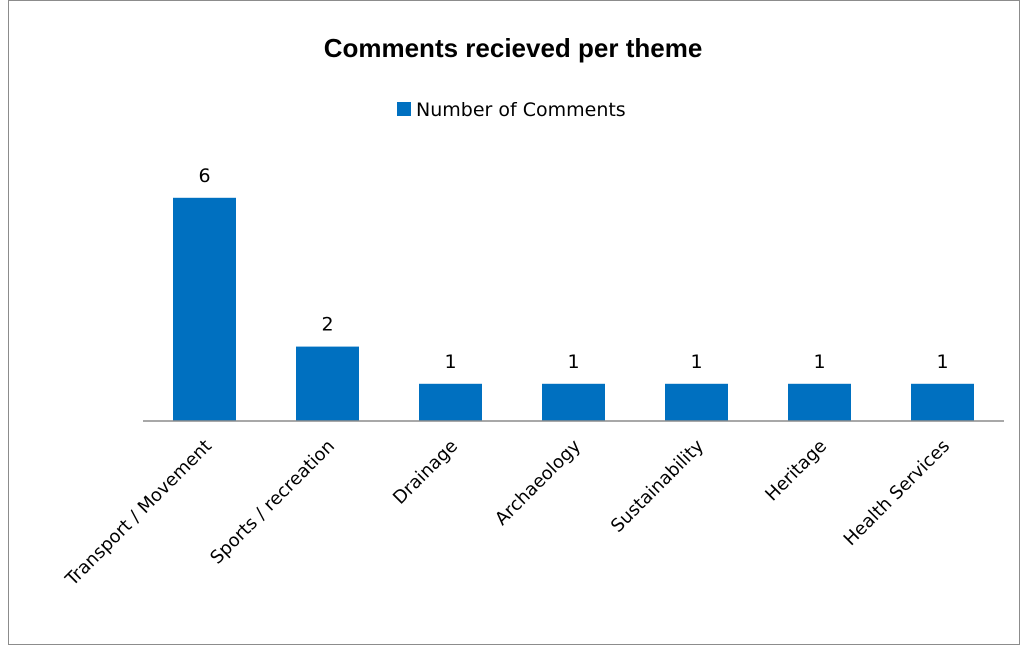 The width and height of the screenshot is (1028, 650). What do you see at coordinates (897, 493) in the screenshot?
I see `x-tick-label: Health Services` at bounding box center [897, 493].